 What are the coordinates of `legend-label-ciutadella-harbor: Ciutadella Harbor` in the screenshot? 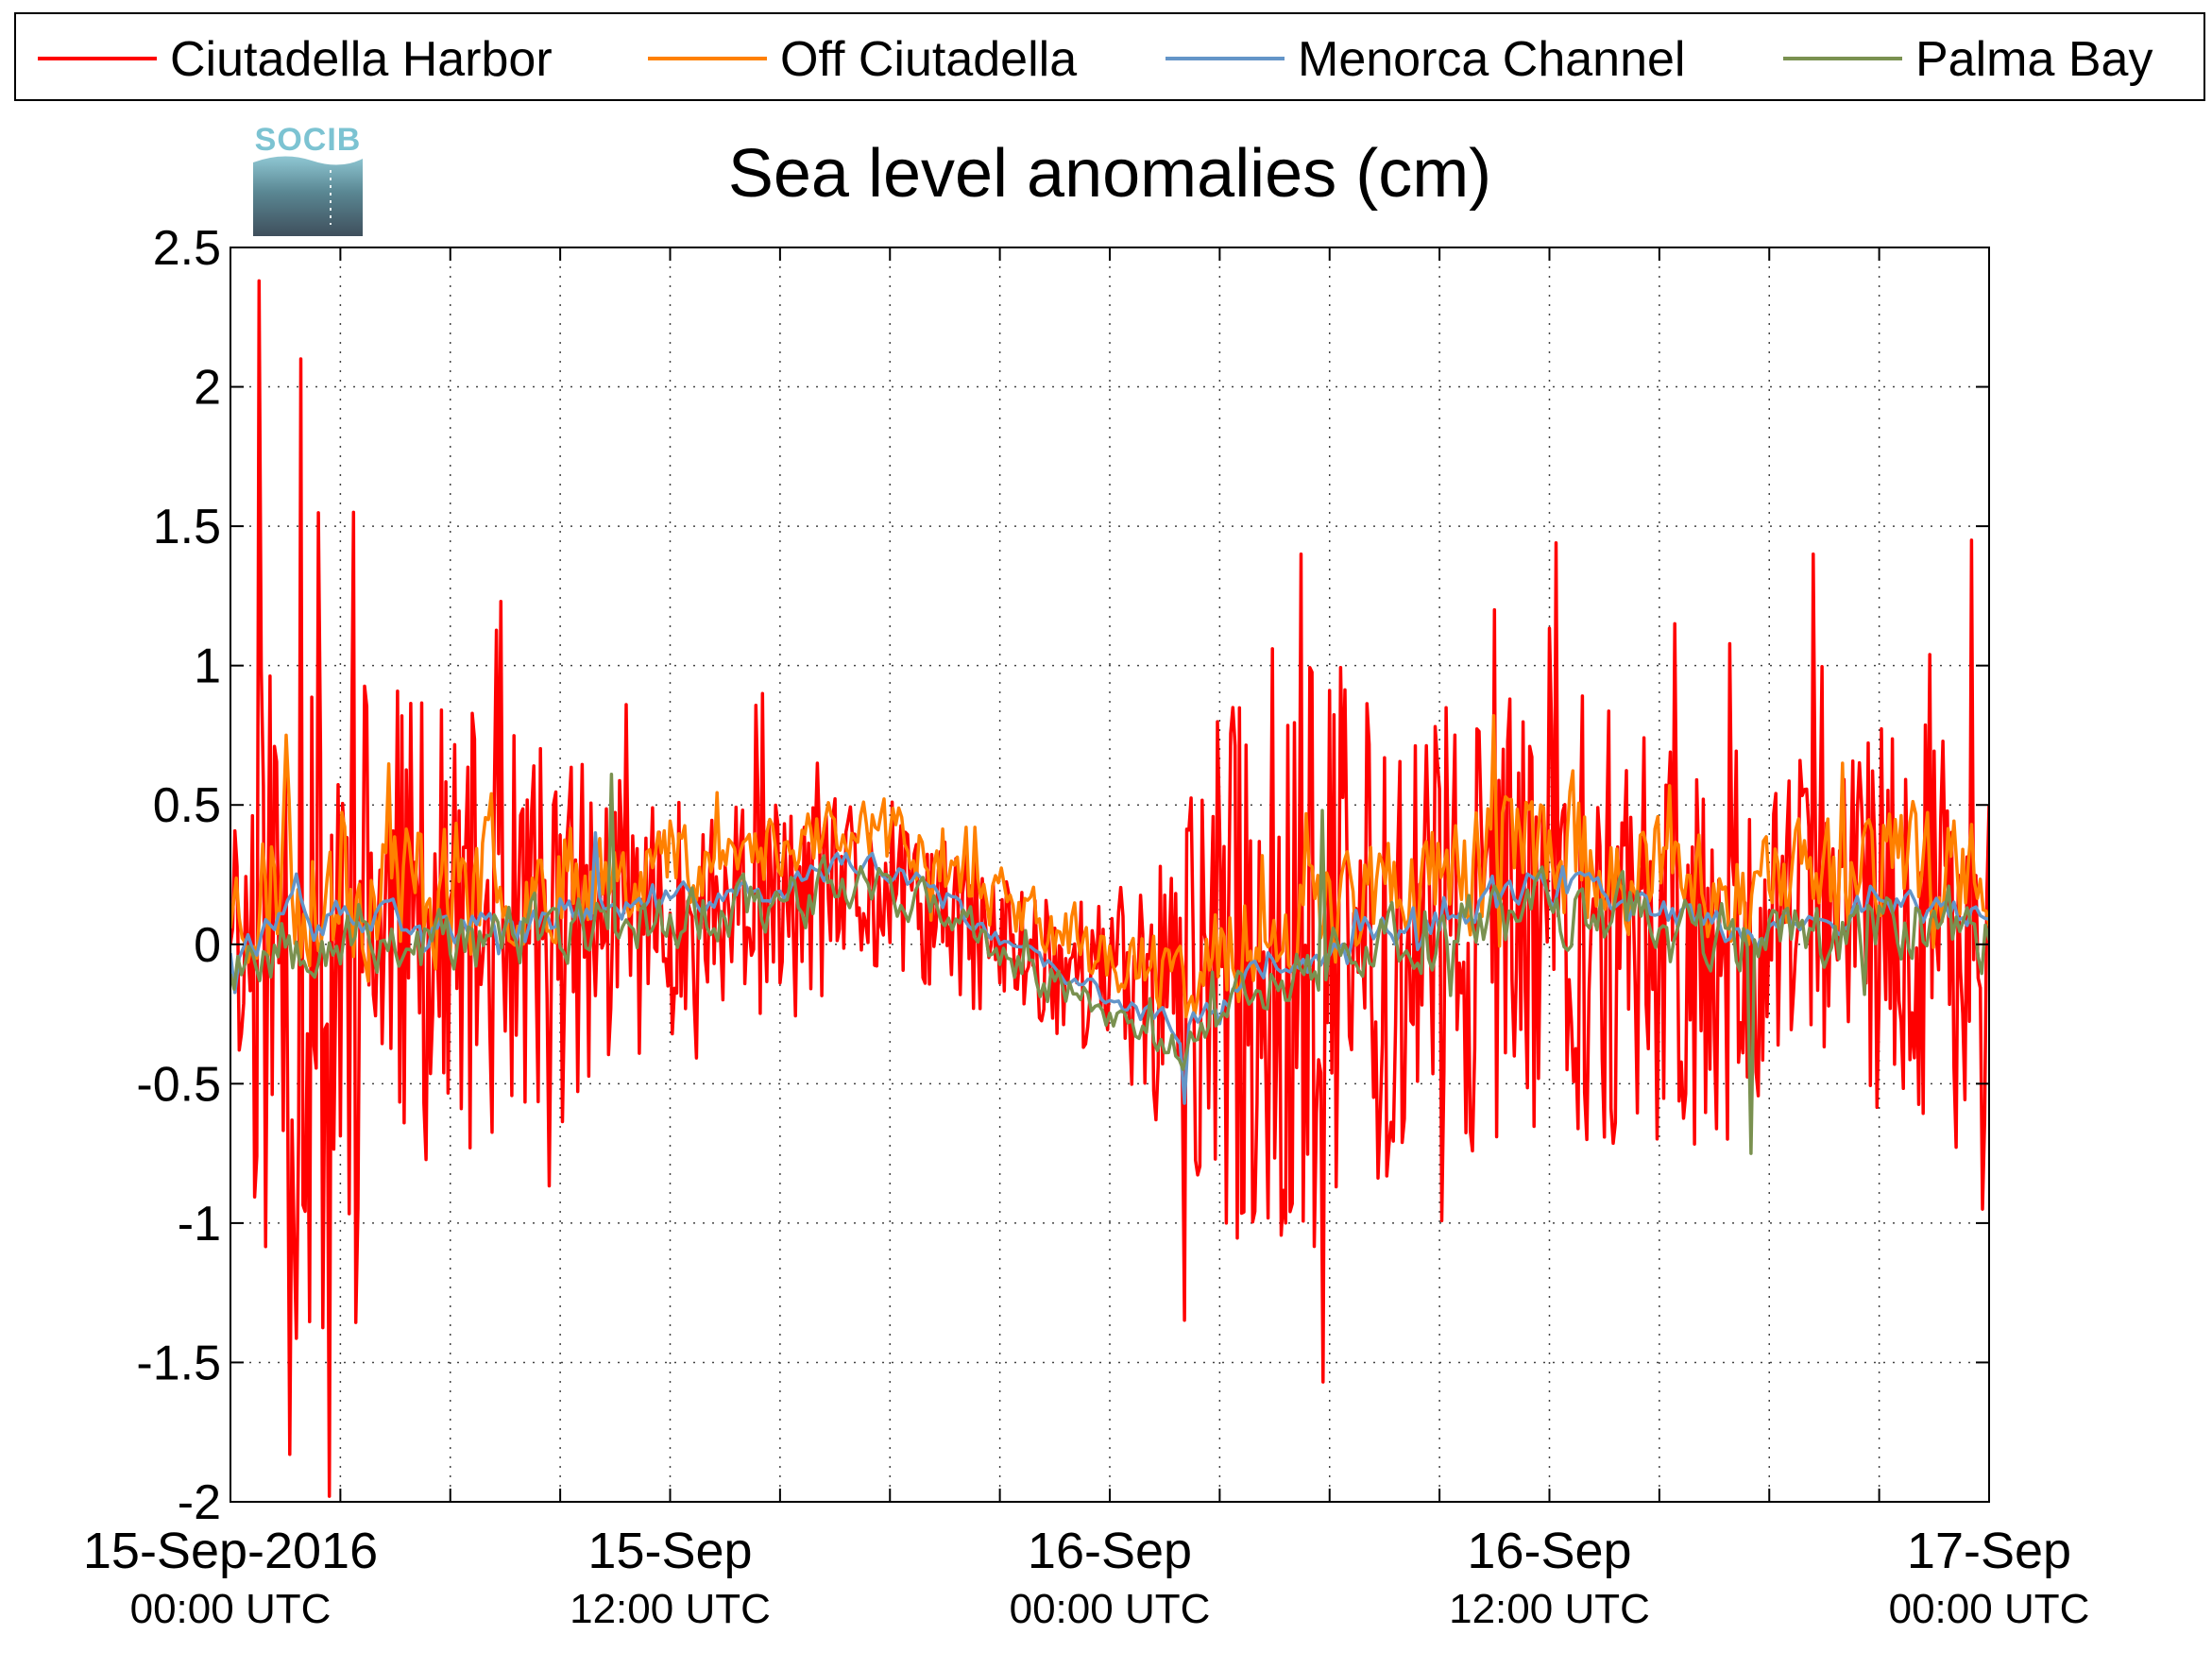 It's located at (361, 60).